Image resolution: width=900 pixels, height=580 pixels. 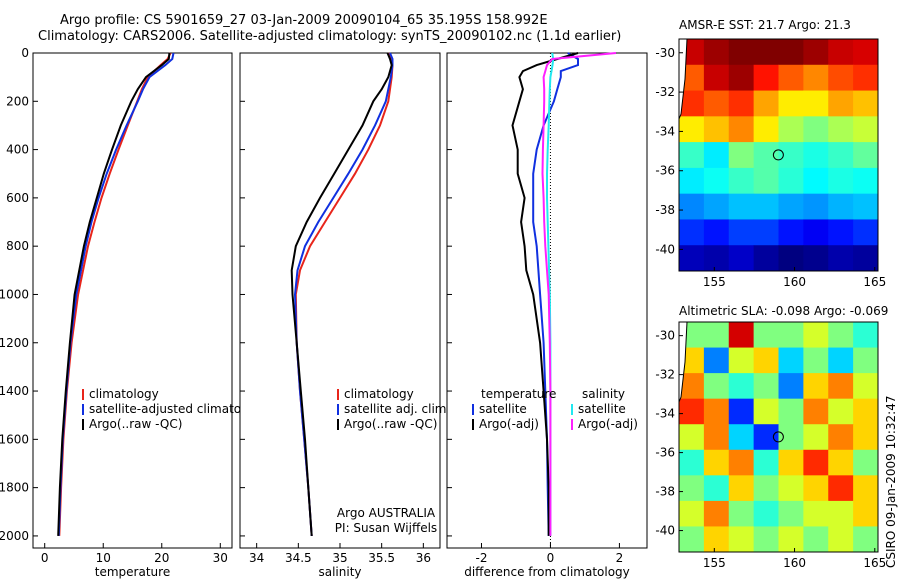 I want to click on sst-map: 155 160 165 -30 -32 -34 -36 -38 -40, so click(x=770, y=163).